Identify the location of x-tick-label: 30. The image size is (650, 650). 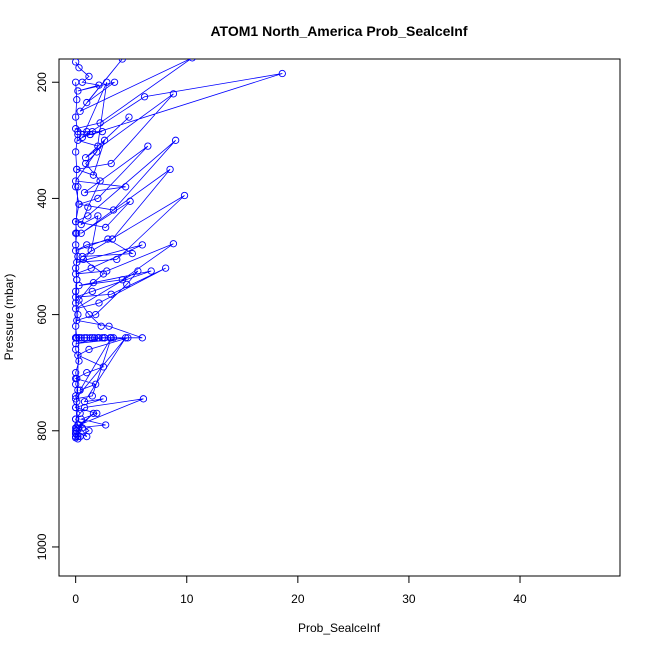
(409, 599).